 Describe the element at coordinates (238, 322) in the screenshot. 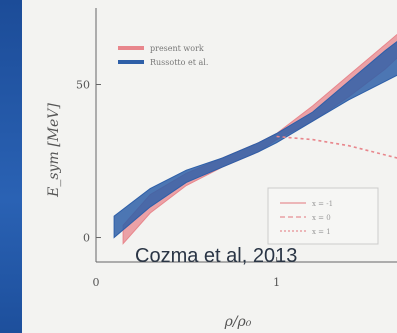

I see `x-axis-label: ρ/ρ₀` at that location.